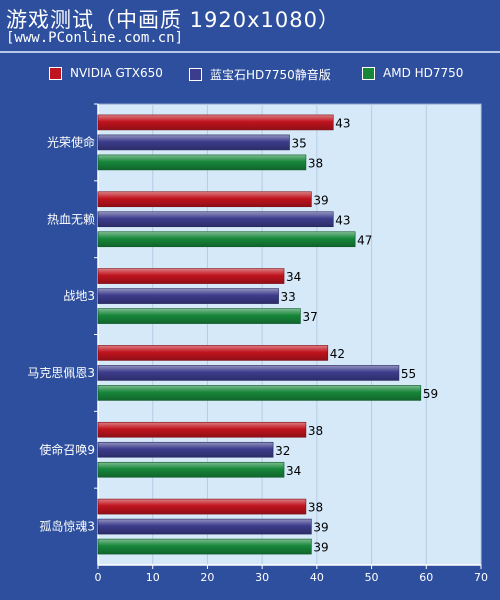 The image size is (500, 600). What do you see at coordinates (79, 296) in the screenshot?
I see `category-label: 战地3` at bounding box center [79, 296].